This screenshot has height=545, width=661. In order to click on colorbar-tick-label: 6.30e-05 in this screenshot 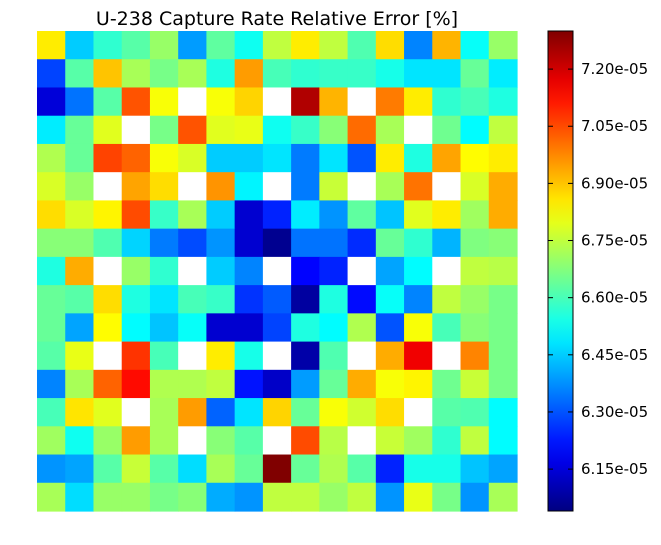, I will do `click(614, 412)`.